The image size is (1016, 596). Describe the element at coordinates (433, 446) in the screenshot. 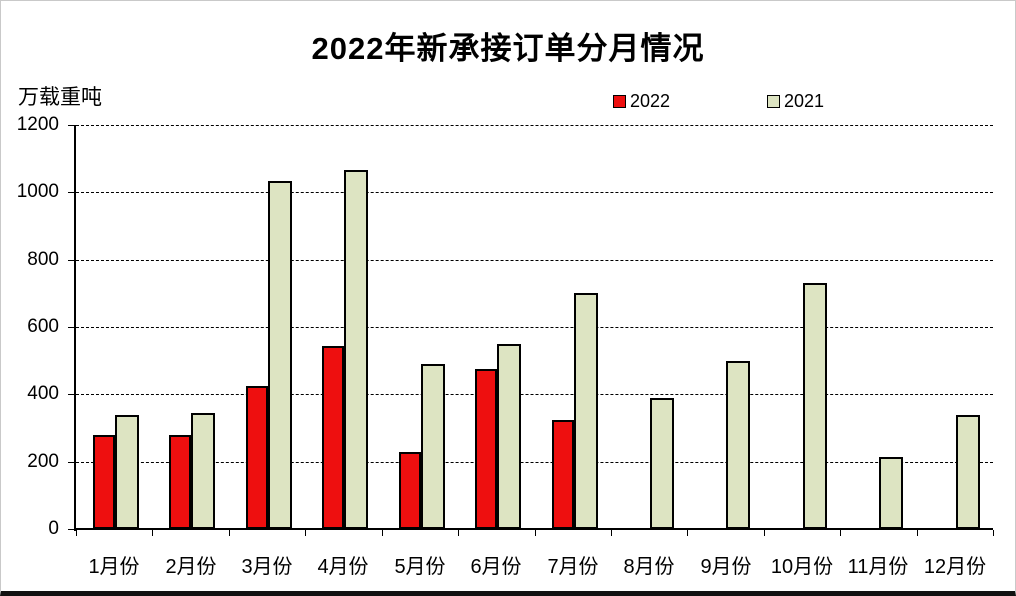

I see `bar-2021-5月份` at that location.